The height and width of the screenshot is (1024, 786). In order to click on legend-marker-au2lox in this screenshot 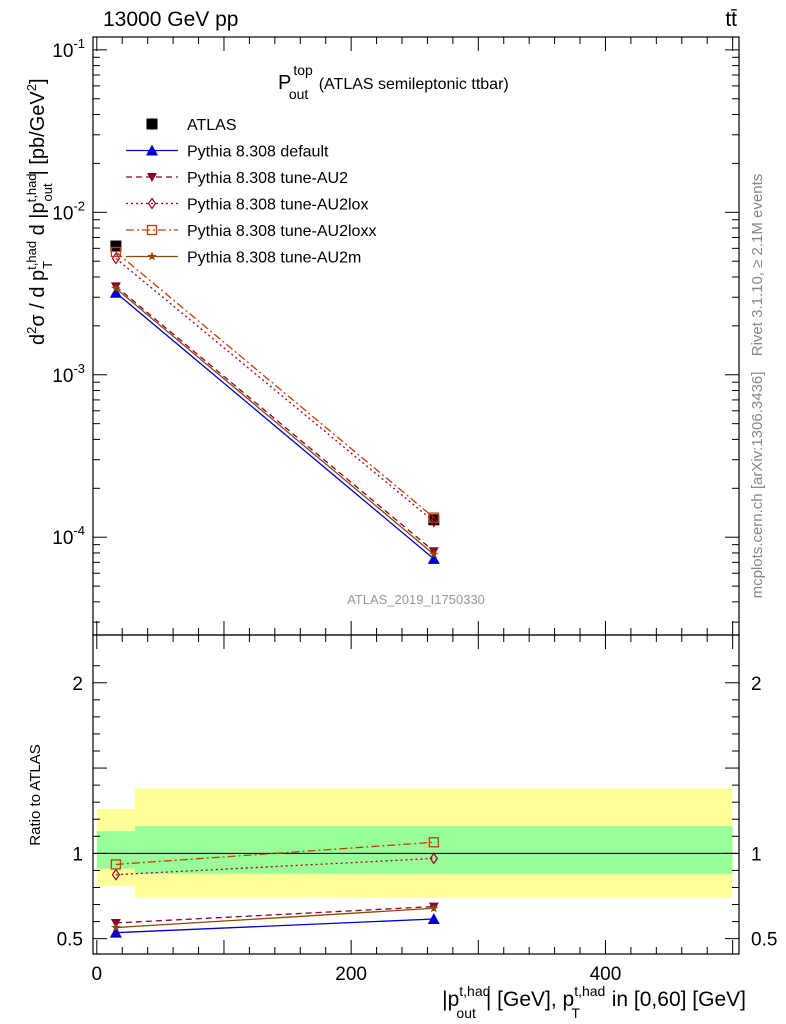, I will do `click(152, 203)`.